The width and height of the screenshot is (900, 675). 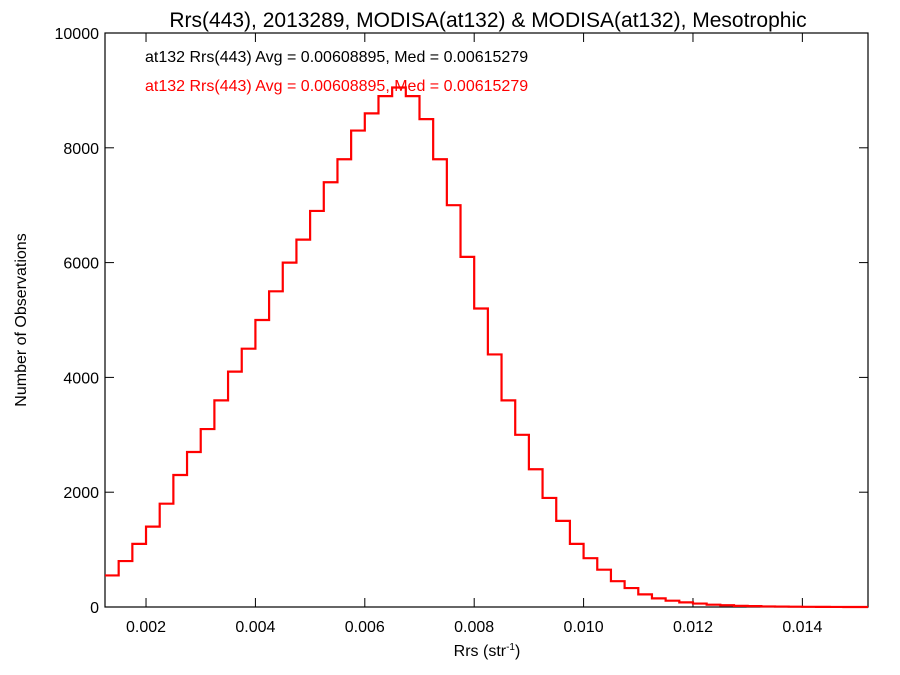 I want to click on y-tick-label: 10000, so click(x=77, y=34).